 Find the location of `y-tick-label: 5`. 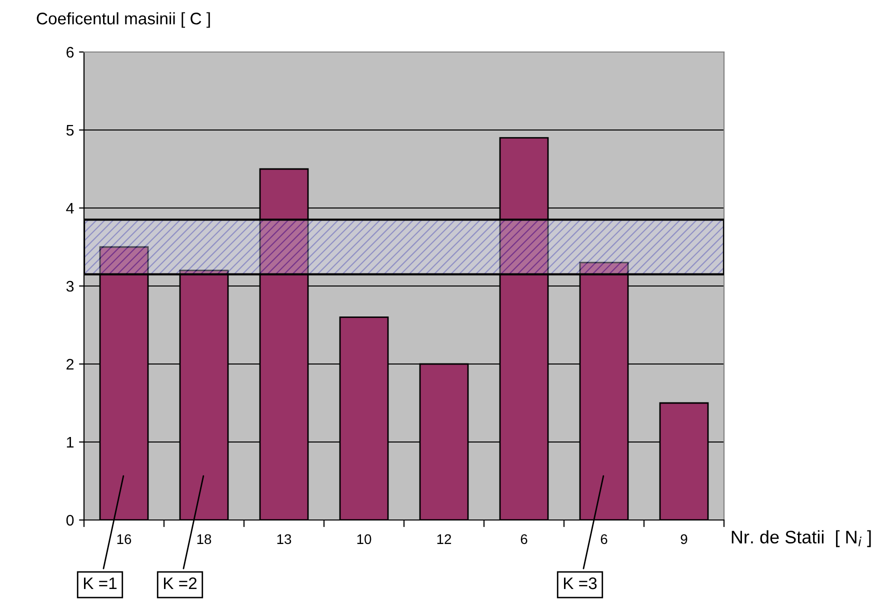

y-tick-label: 5 is located at coordinates (70, 130).